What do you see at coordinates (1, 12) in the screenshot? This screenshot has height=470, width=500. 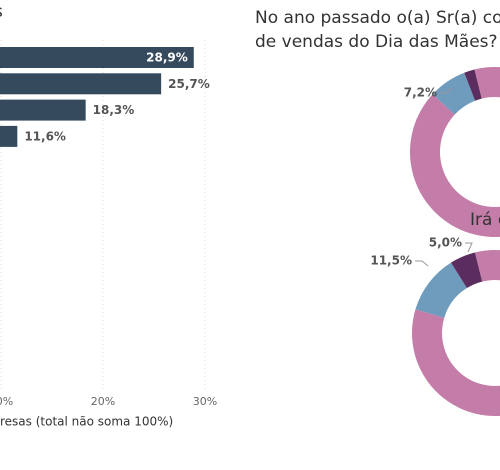 I see `chart-title: s` at bounding box center [1, 12].